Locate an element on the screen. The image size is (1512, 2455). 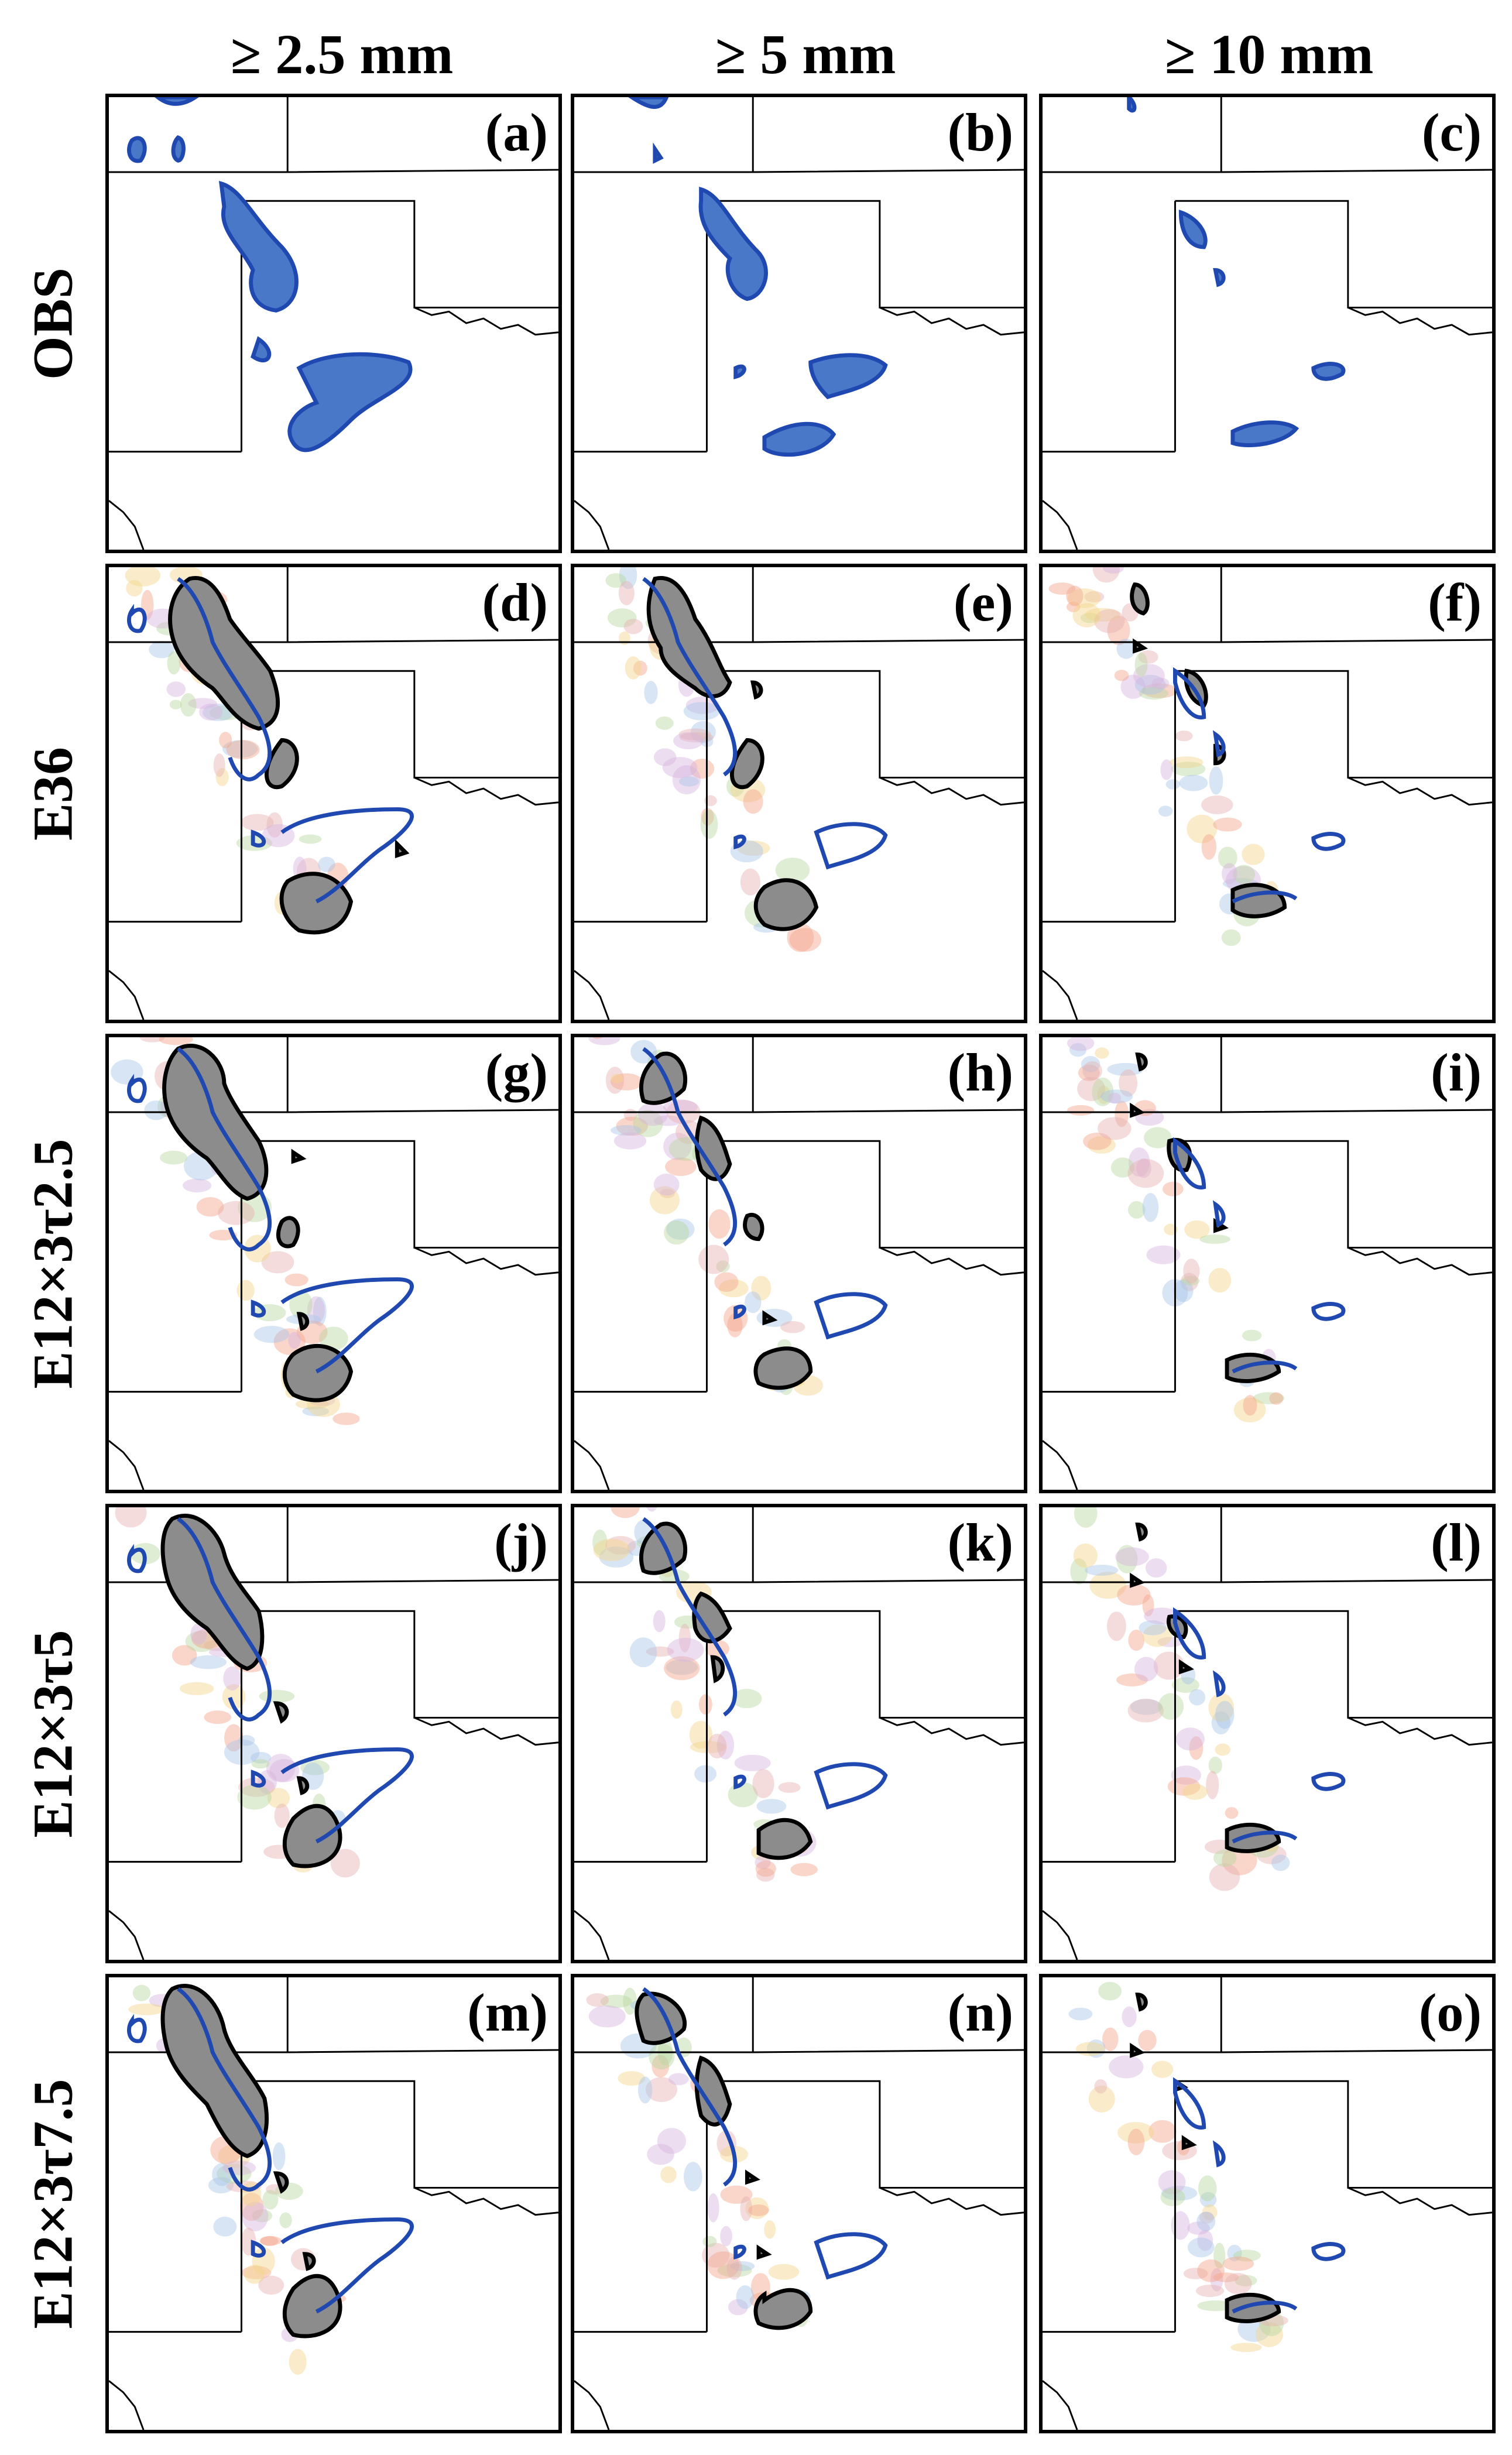
map-panel-c: (c) is located at coordinates (1267, 323).